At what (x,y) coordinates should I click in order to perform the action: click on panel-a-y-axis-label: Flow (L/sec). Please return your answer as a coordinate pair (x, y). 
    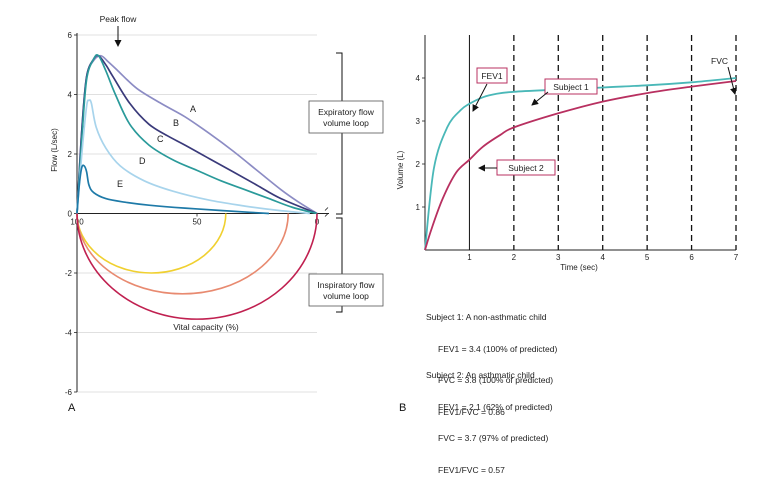
    Looking at the image, I should click on (54, 150).